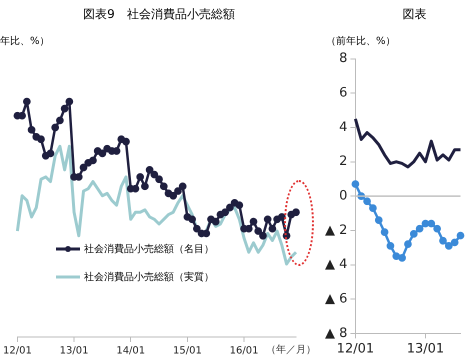  I want to click on y-tick-label: ▲ 2, so click(336, 230).